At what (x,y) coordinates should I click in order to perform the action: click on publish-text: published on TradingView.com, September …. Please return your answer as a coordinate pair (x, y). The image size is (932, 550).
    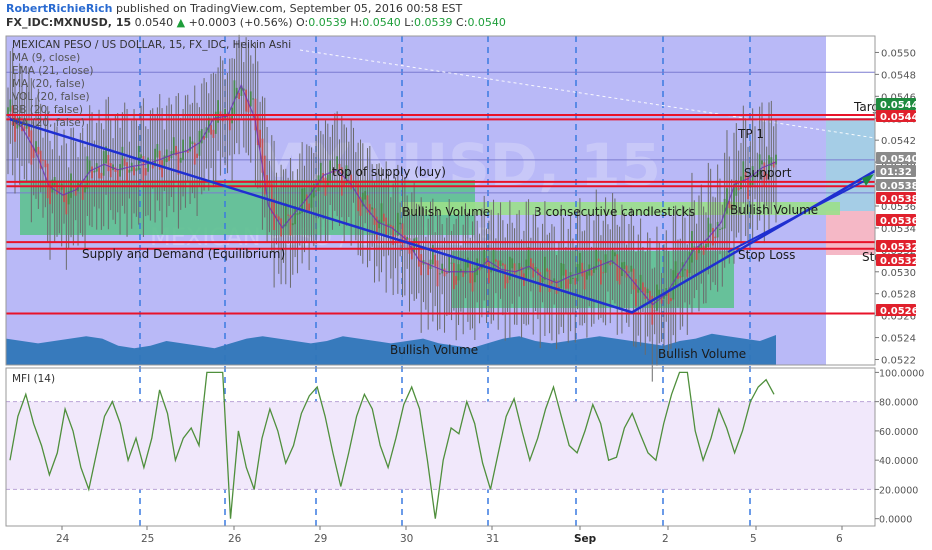
    Looking at the image, I should click on (289, 8).